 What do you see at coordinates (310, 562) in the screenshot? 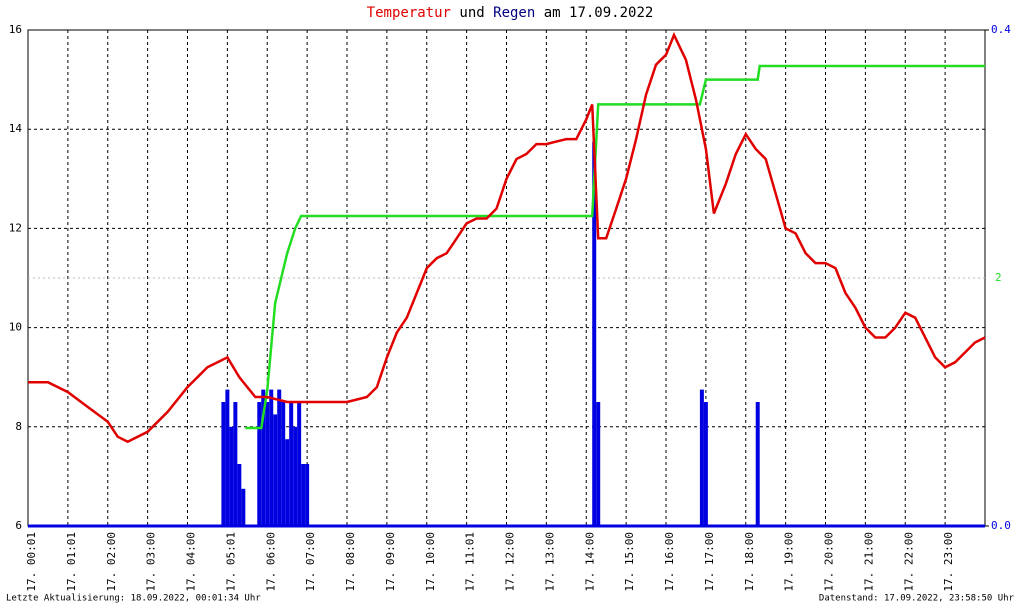
I see `x-tick-label: 17. 07:00` at bounding box center [310, 562].